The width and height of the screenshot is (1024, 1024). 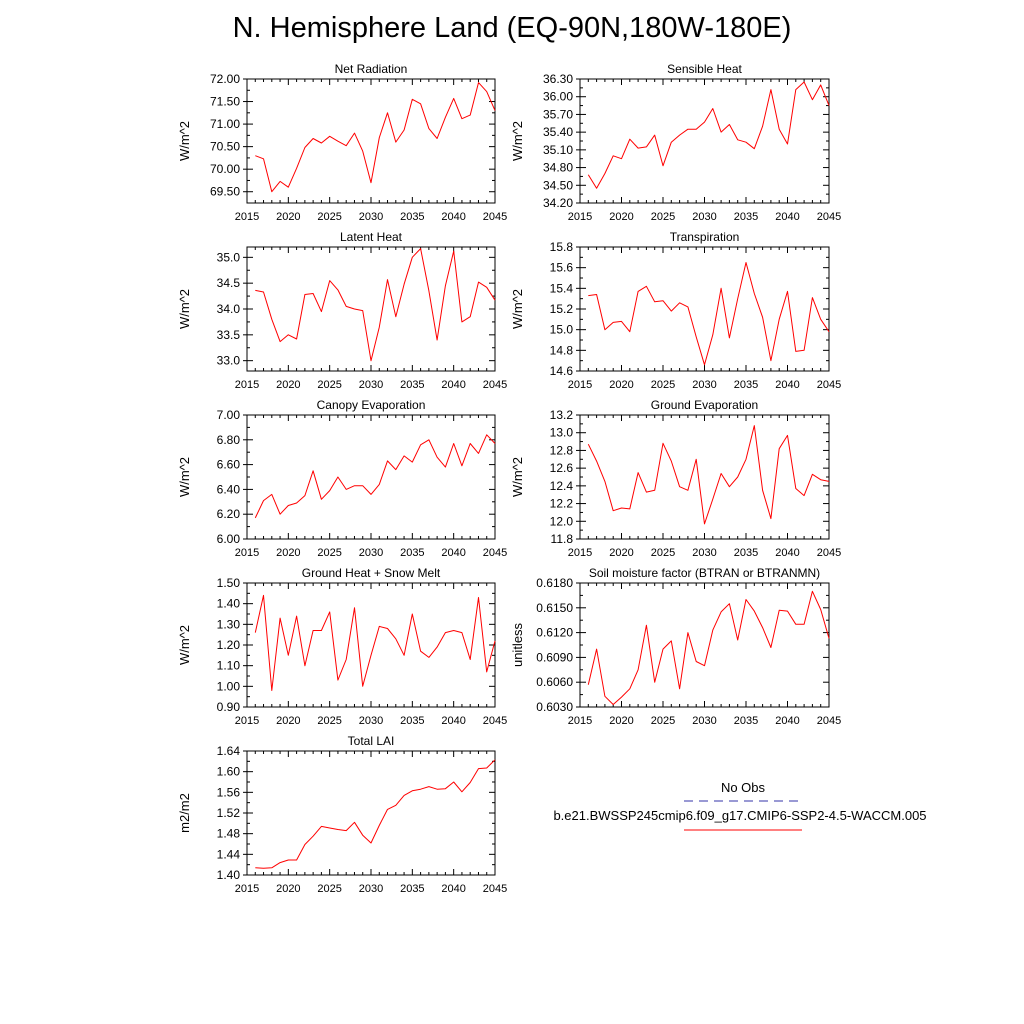 What do you see at coordinates (562, 268) in the screenshot?
I see `y-tick-label: 15.6` at bounding box center [562, 268].